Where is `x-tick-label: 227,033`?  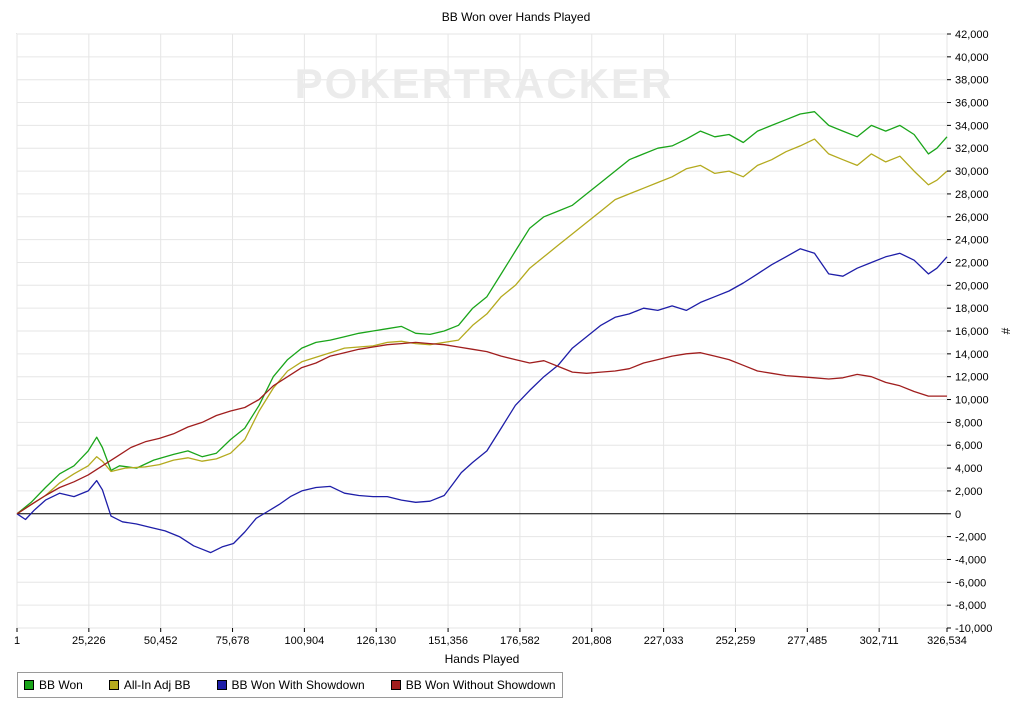
x-tick-label: 227,033 is located at coordinates (664, 641).